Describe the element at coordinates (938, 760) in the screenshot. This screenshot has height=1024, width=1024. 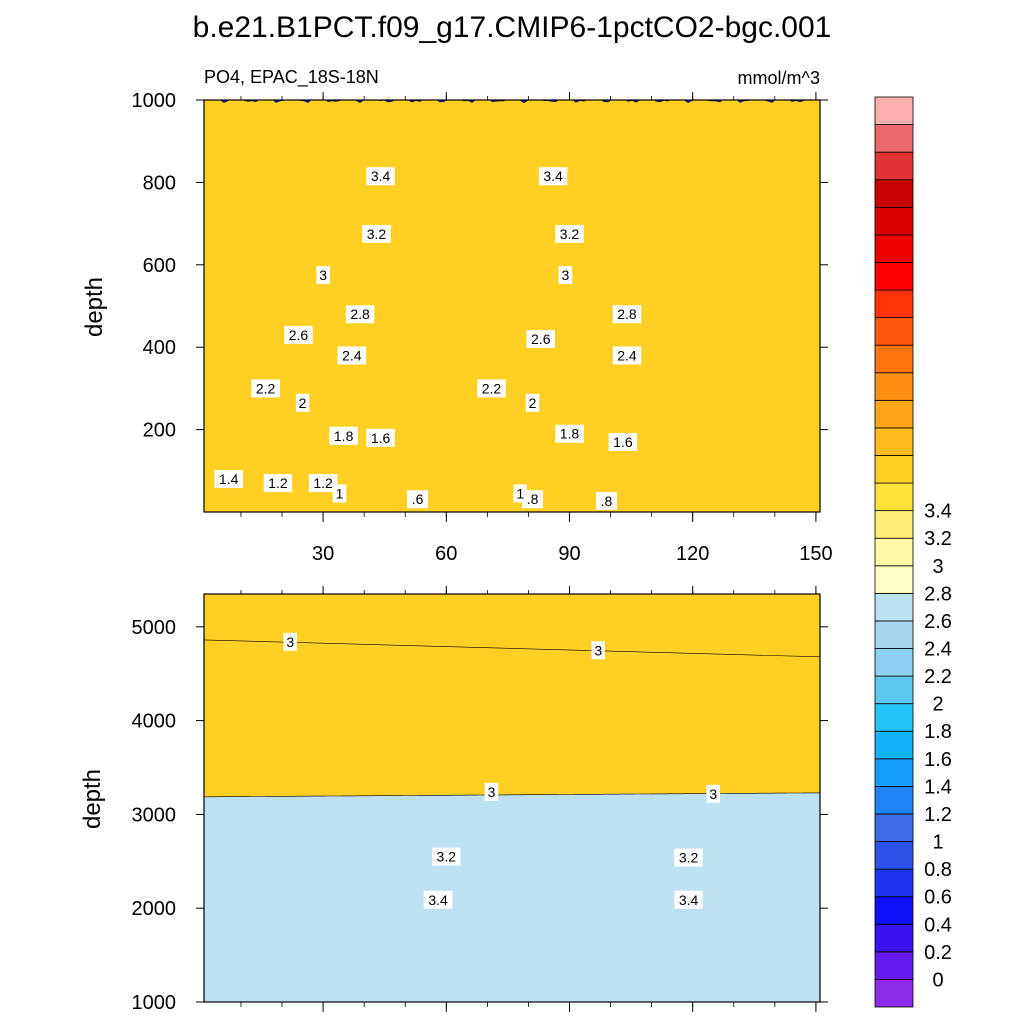
I see `colorbar-label: 1.6` at that location.